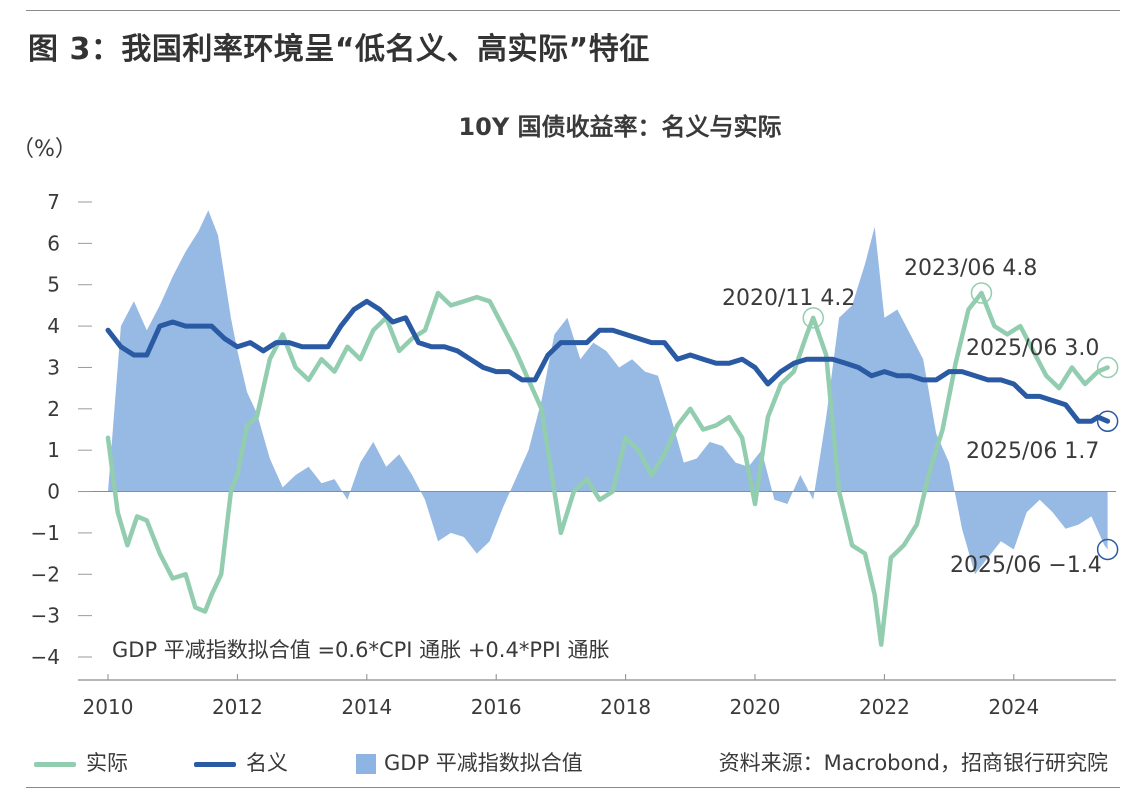  Describe the element at coordinates (241, 762) in the screenshot. I see `legend-item-nominal: 名义` at that location.